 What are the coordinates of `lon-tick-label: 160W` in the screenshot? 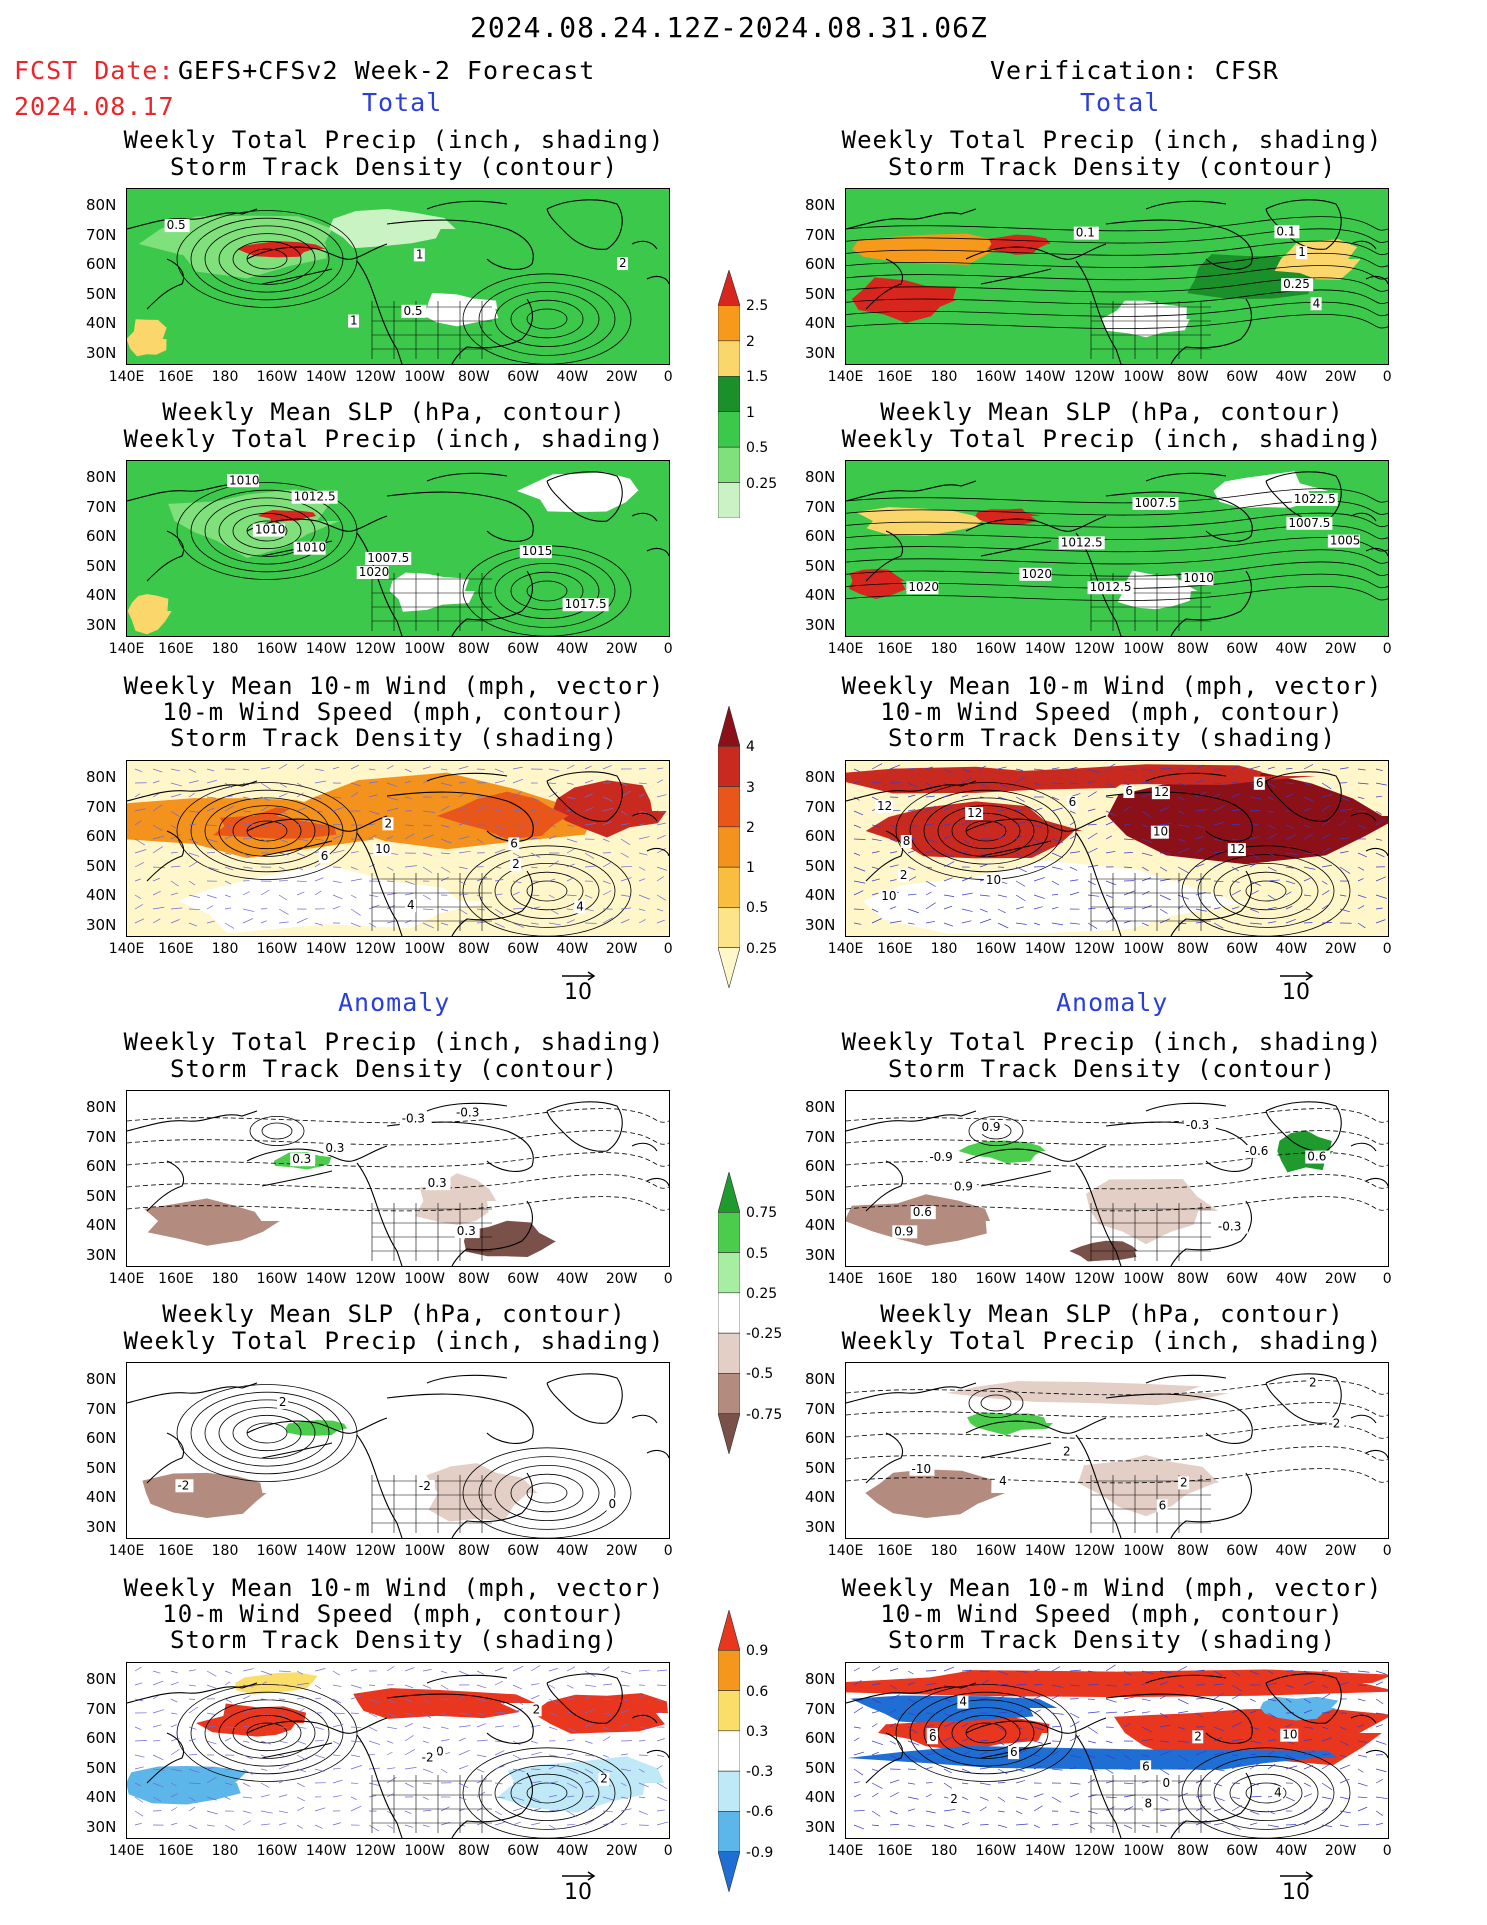 It's located at (996, 1279).